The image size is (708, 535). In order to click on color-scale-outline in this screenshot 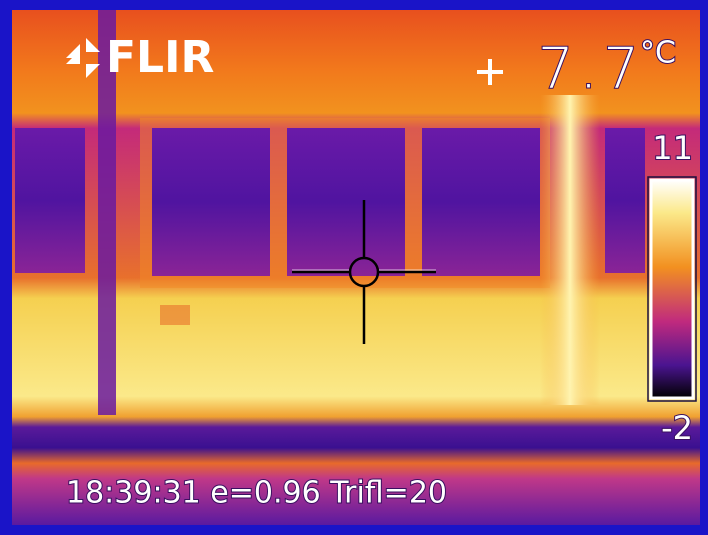, I will do `click(672, 289)`.